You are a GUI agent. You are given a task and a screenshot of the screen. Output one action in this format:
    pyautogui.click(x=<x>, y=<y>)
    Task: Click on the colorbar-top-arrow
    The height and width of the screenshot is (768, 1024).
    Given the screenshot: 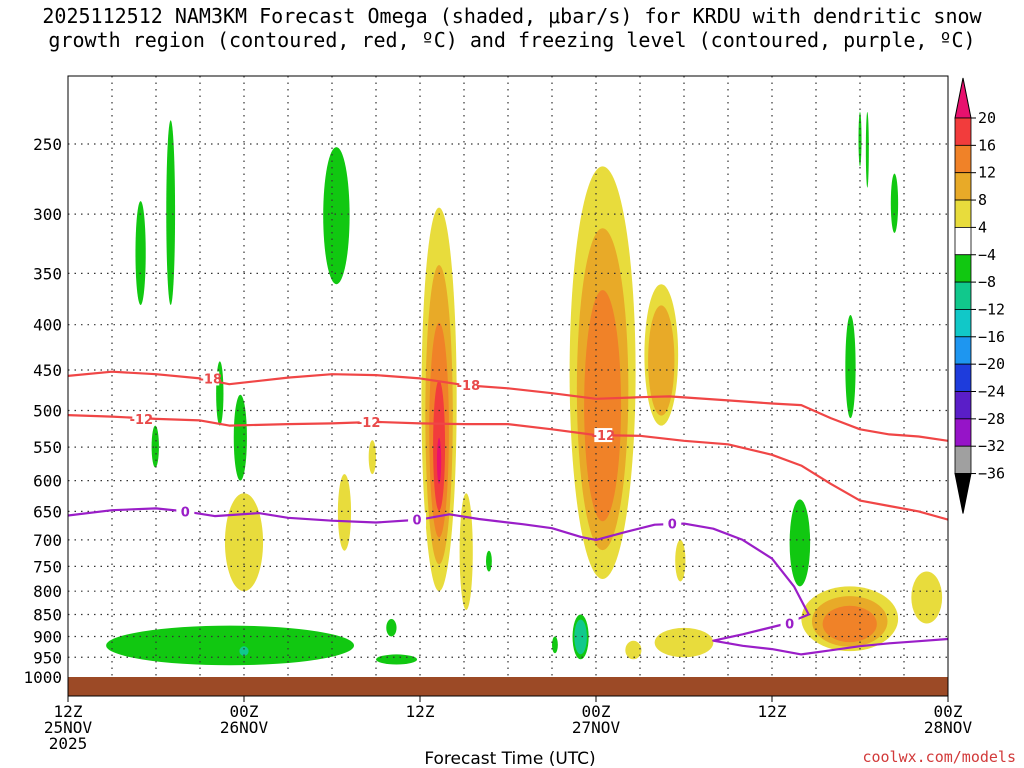 What is the action you would take?
    pyautogui.click(x=963, y=98)
    